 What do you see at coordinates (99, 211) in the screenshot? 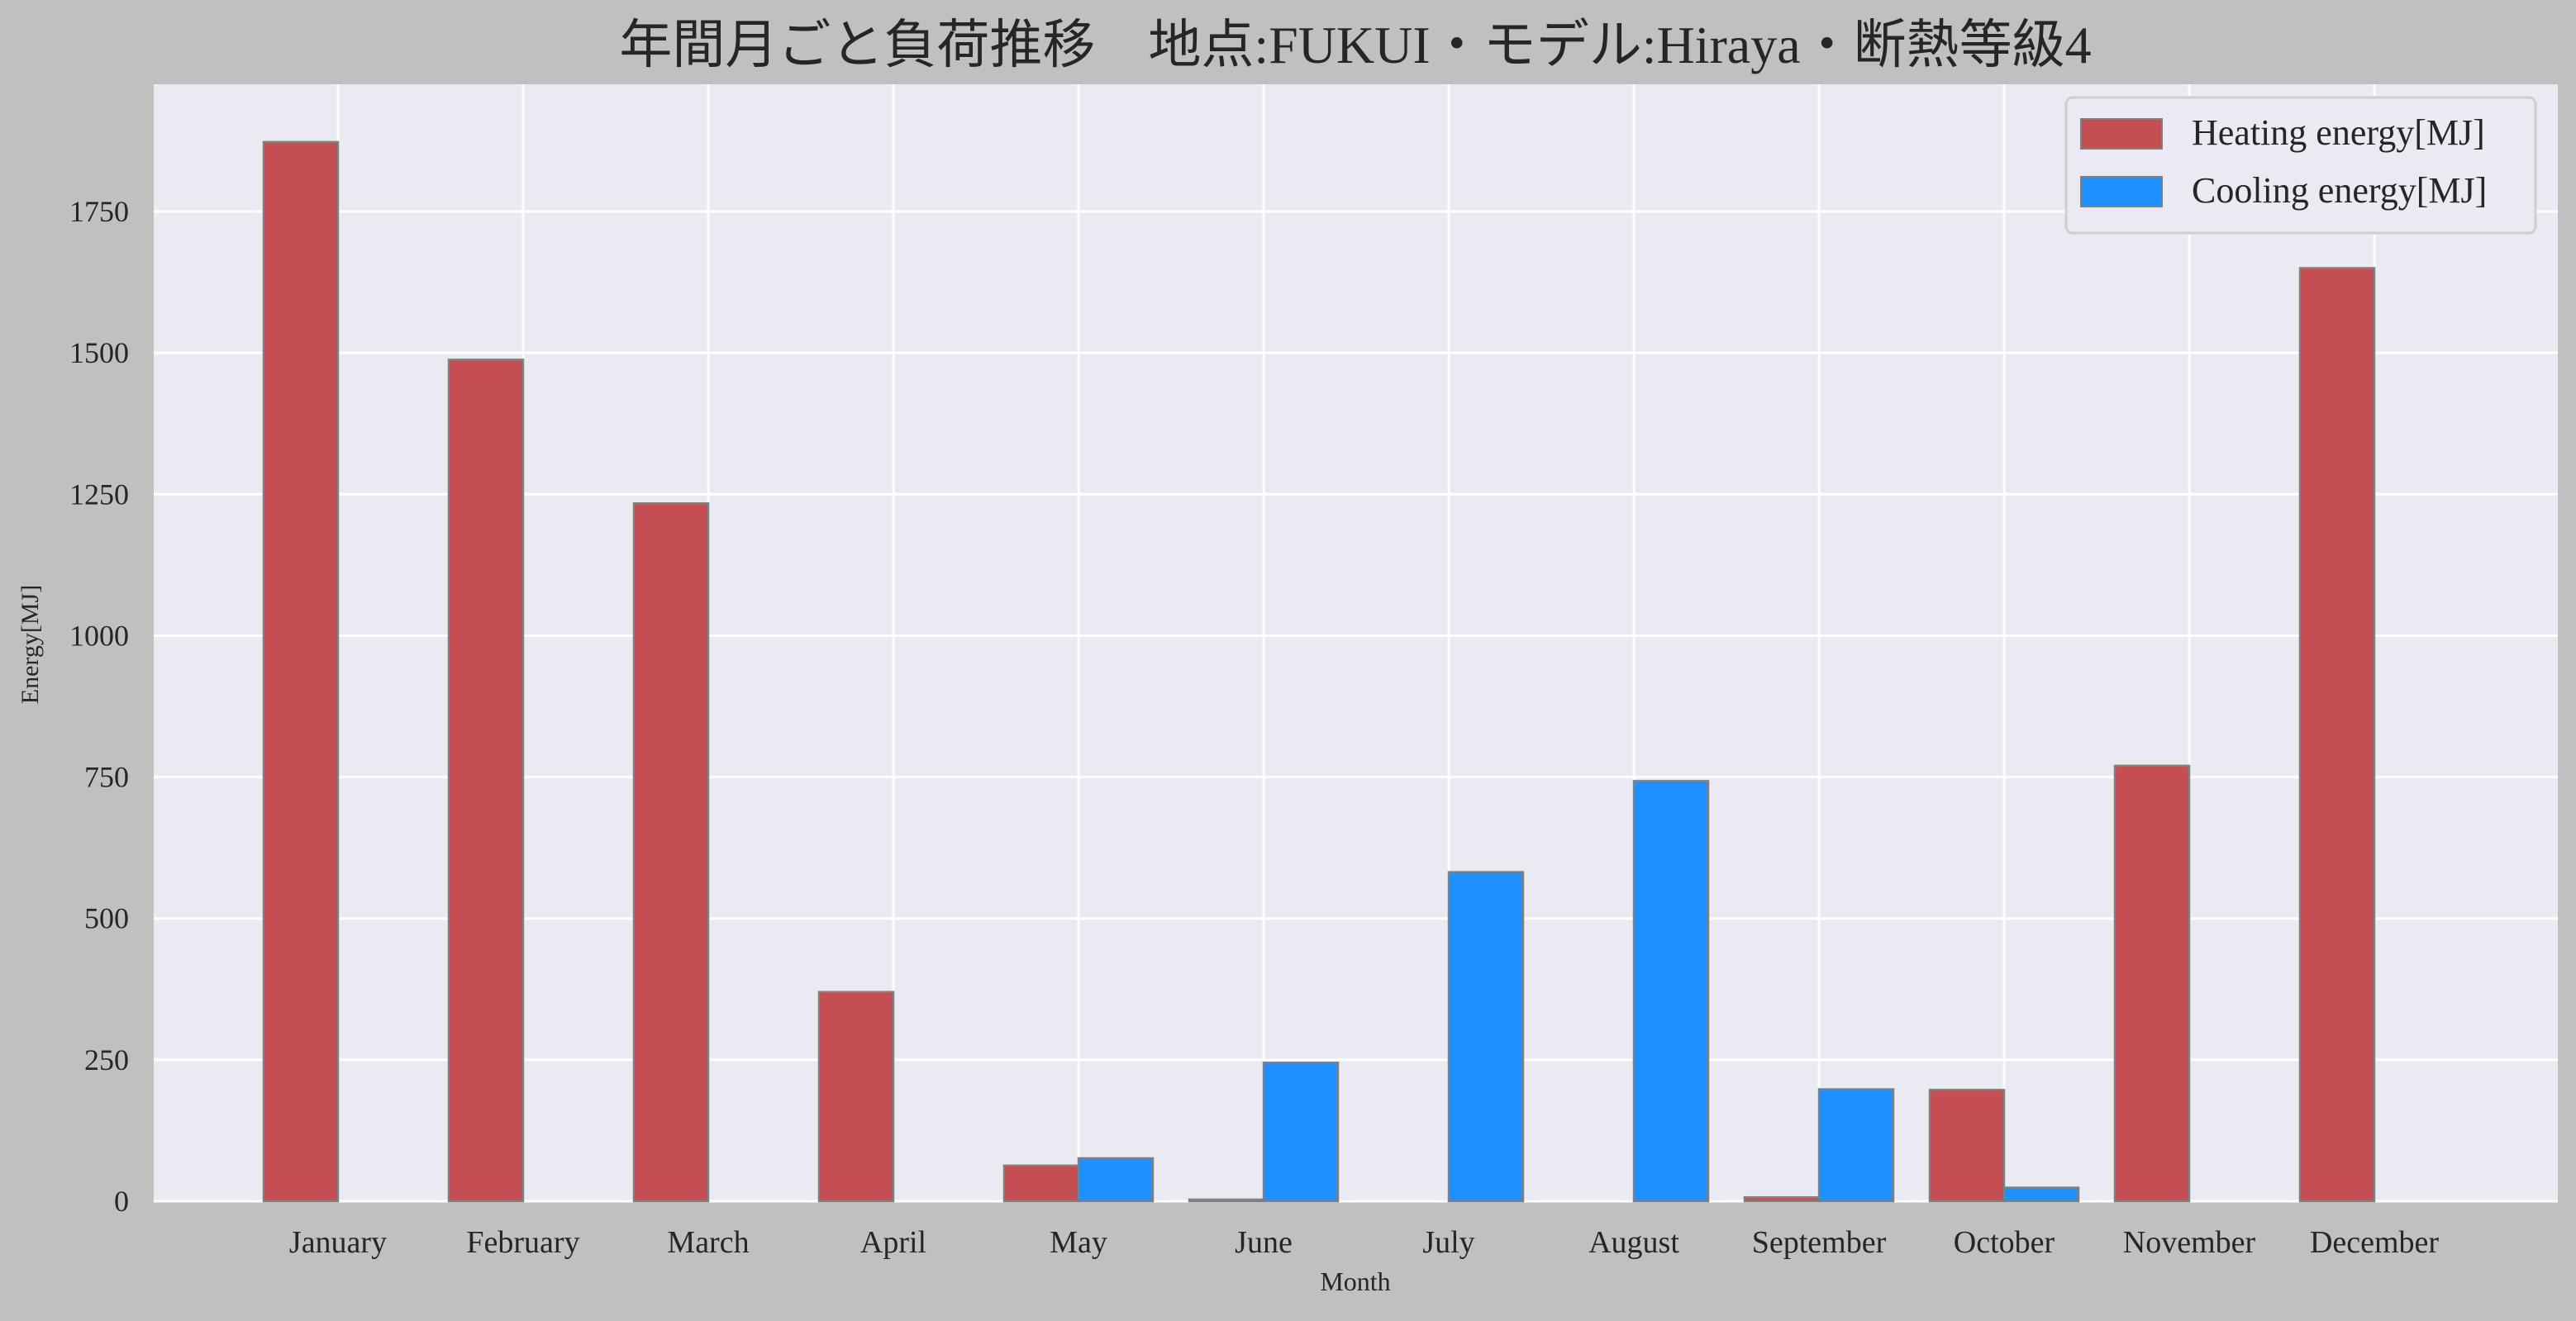
I see `y-tick-label: 1750` at bounding box center [99, 211].